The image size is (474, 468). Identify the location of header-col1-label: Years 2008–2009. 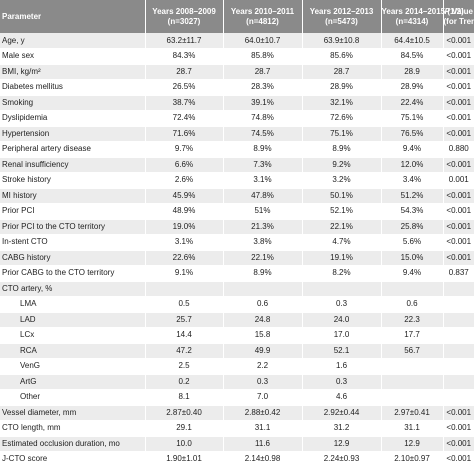
(184, 11).